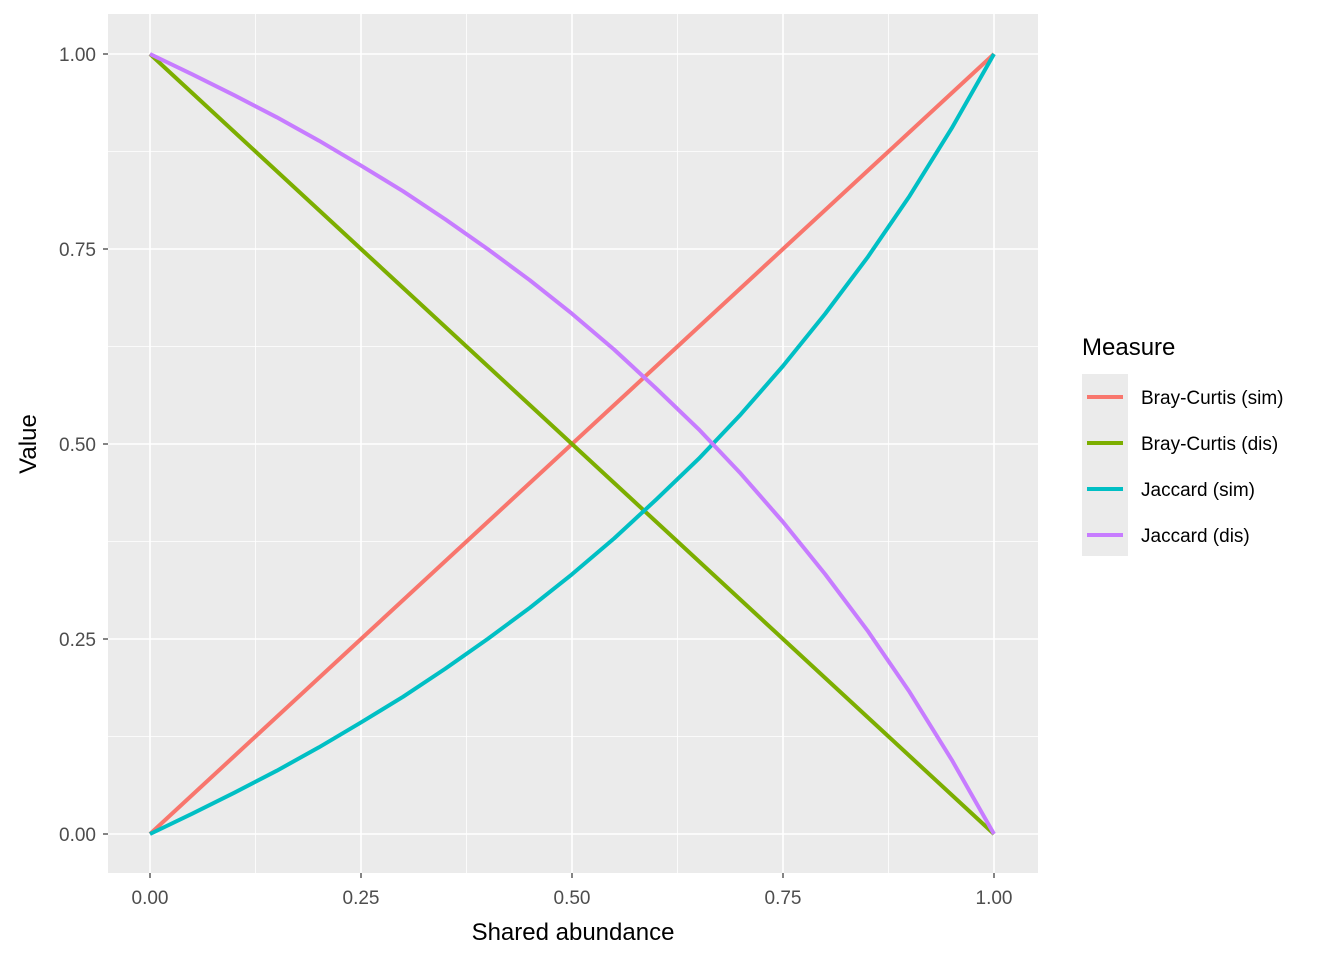  What do you see at coordinates (573, 932) in the screenshot?
I see `x-axis-title: Shared abundance` at bounding box center [573, 932].